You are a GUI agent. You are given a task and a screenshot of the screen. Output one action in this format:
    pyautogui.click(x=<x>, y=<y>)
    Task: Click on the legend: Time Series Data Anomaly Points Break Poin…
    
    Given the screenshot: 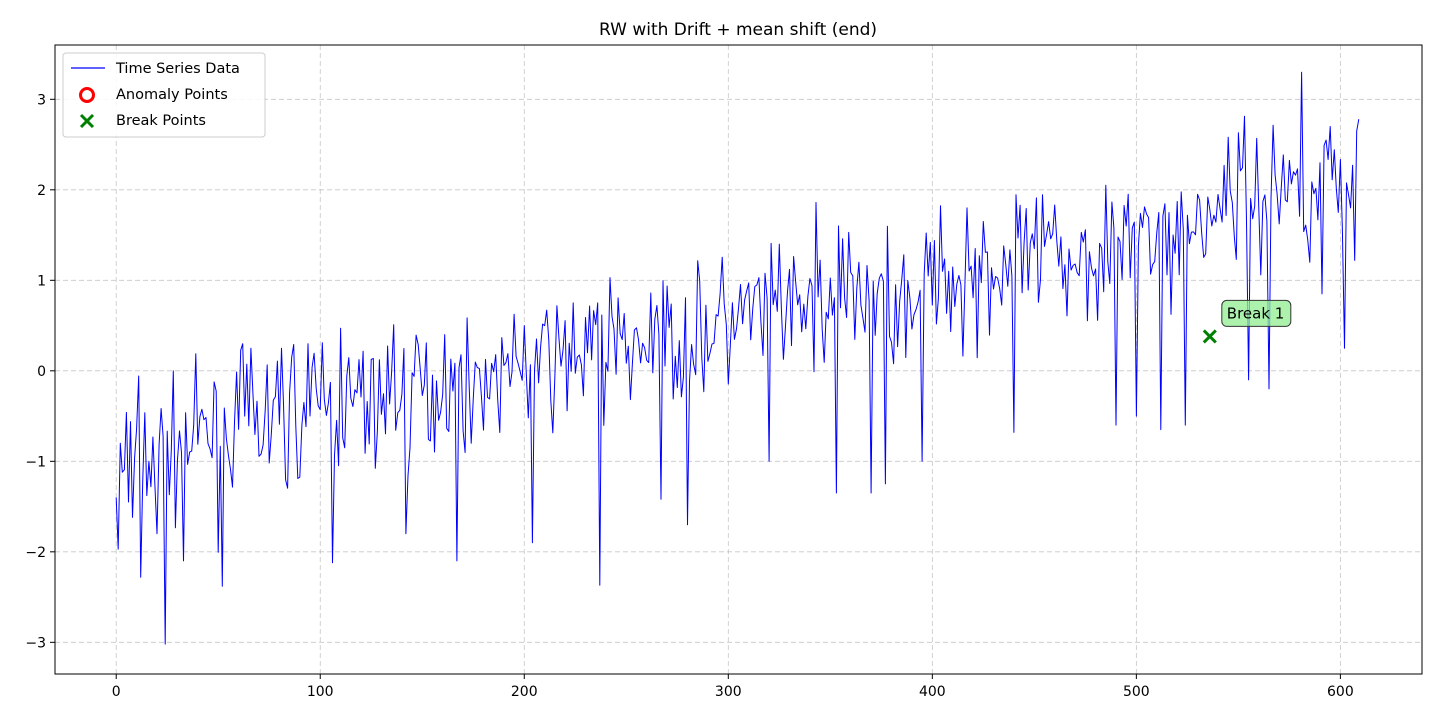 What is the action you would take?
    pyautogui.click(x=164, y=95)
    